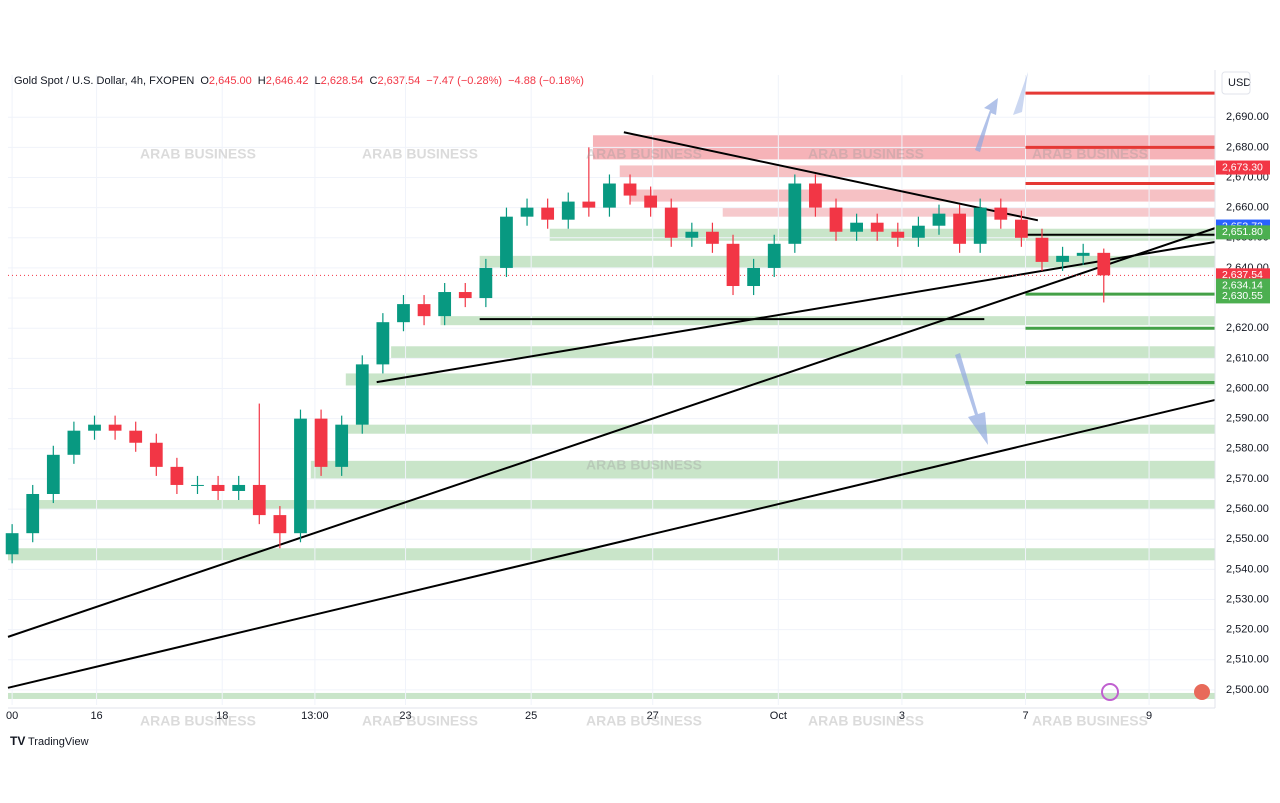 This screenshot has width=1280, height=803. Describe the element at coordinates (1202, 692) in the screenshot. I see `flag-icon` at that location.